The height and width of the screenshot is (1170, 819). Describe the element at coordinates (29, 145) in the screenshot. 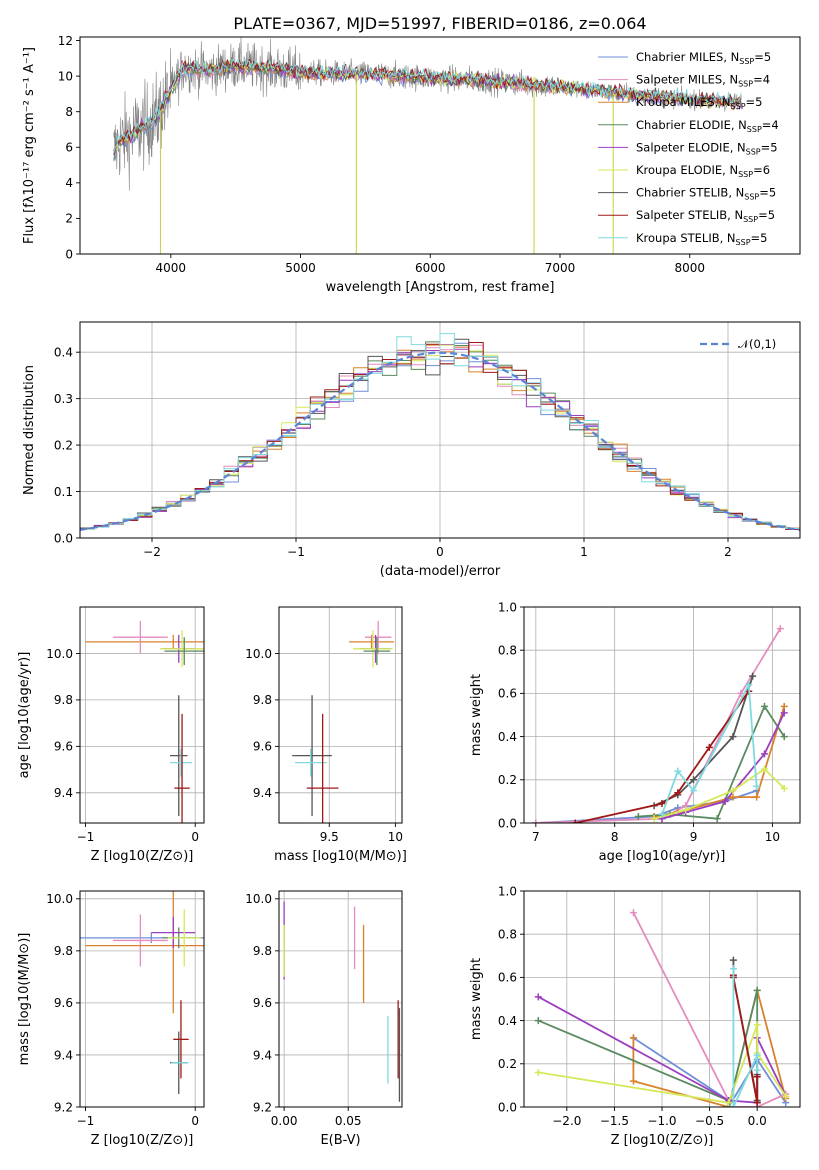

I see `y-axis-label: Flux [fλ10⁻¹⁷ erg cm⁻² s⁻¹ A⁻¹]` at that location.